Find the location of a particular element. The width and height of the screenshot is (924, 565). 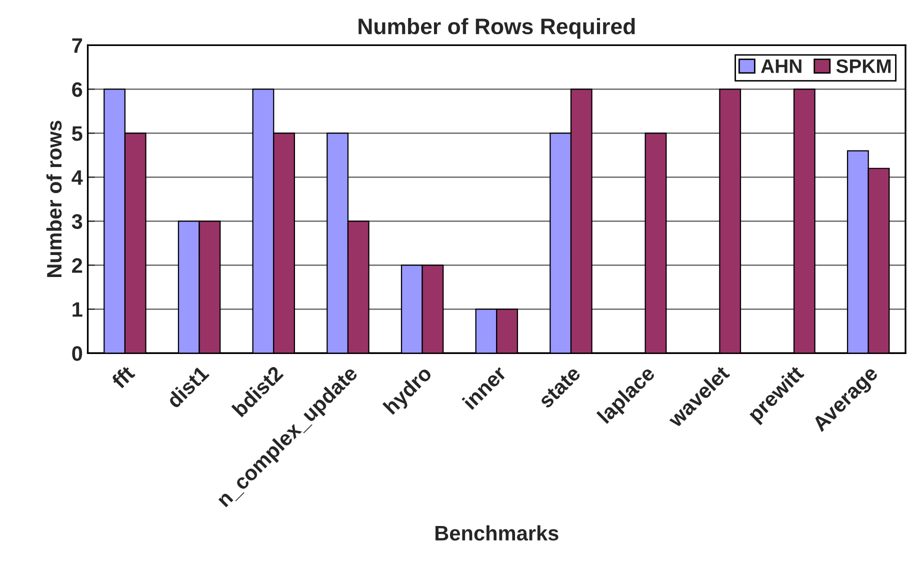

y-tick-label: 3 is located at coordinates (77, 221).